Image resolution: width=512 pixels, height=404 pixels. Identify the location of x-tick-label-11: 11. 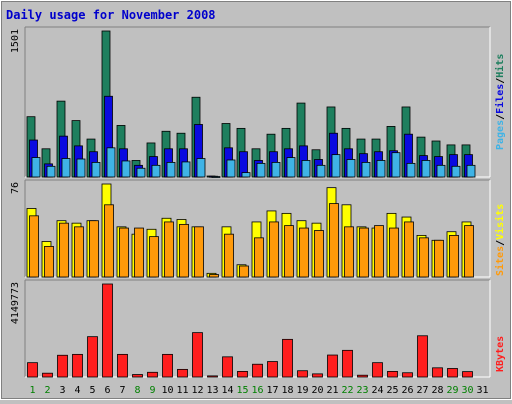
(182, 390).